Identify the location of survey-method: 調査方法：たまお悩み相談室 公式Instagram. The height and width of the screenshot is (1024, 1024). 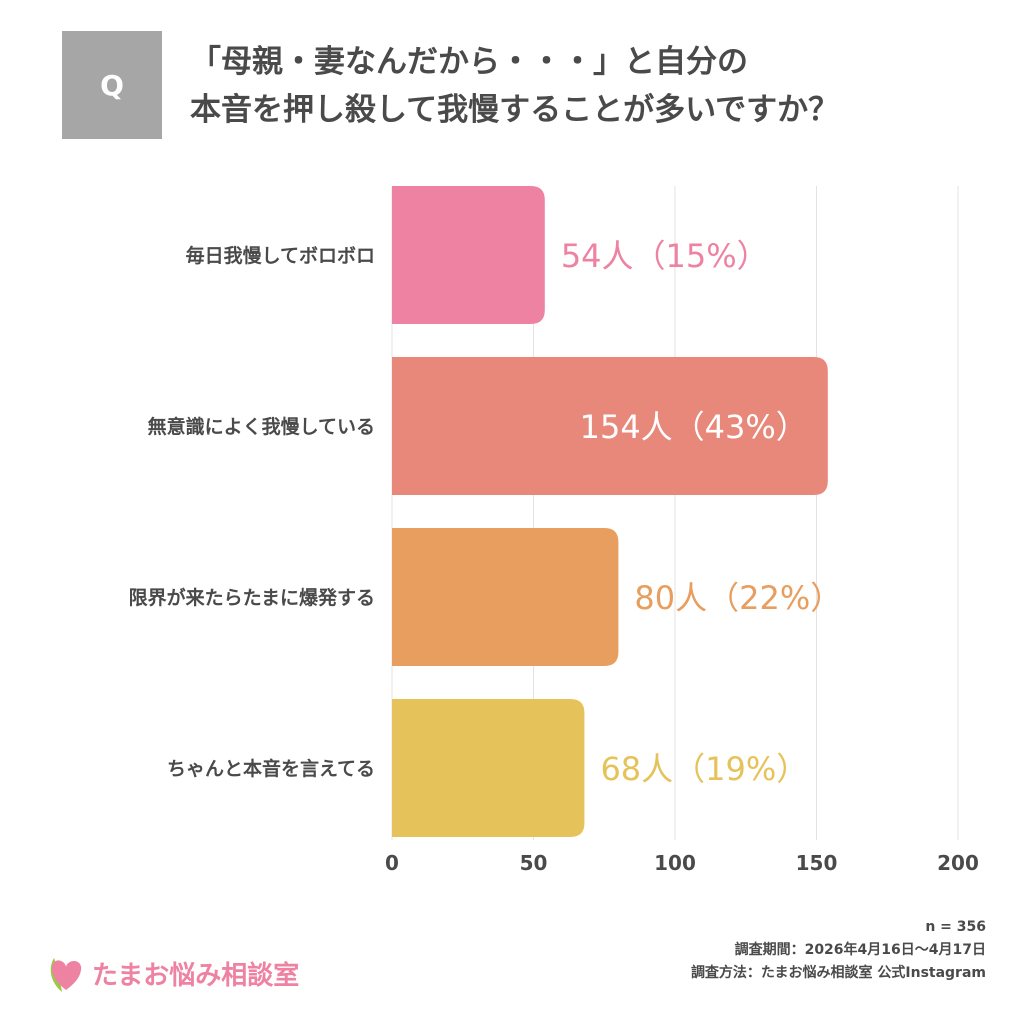
(838, 973).